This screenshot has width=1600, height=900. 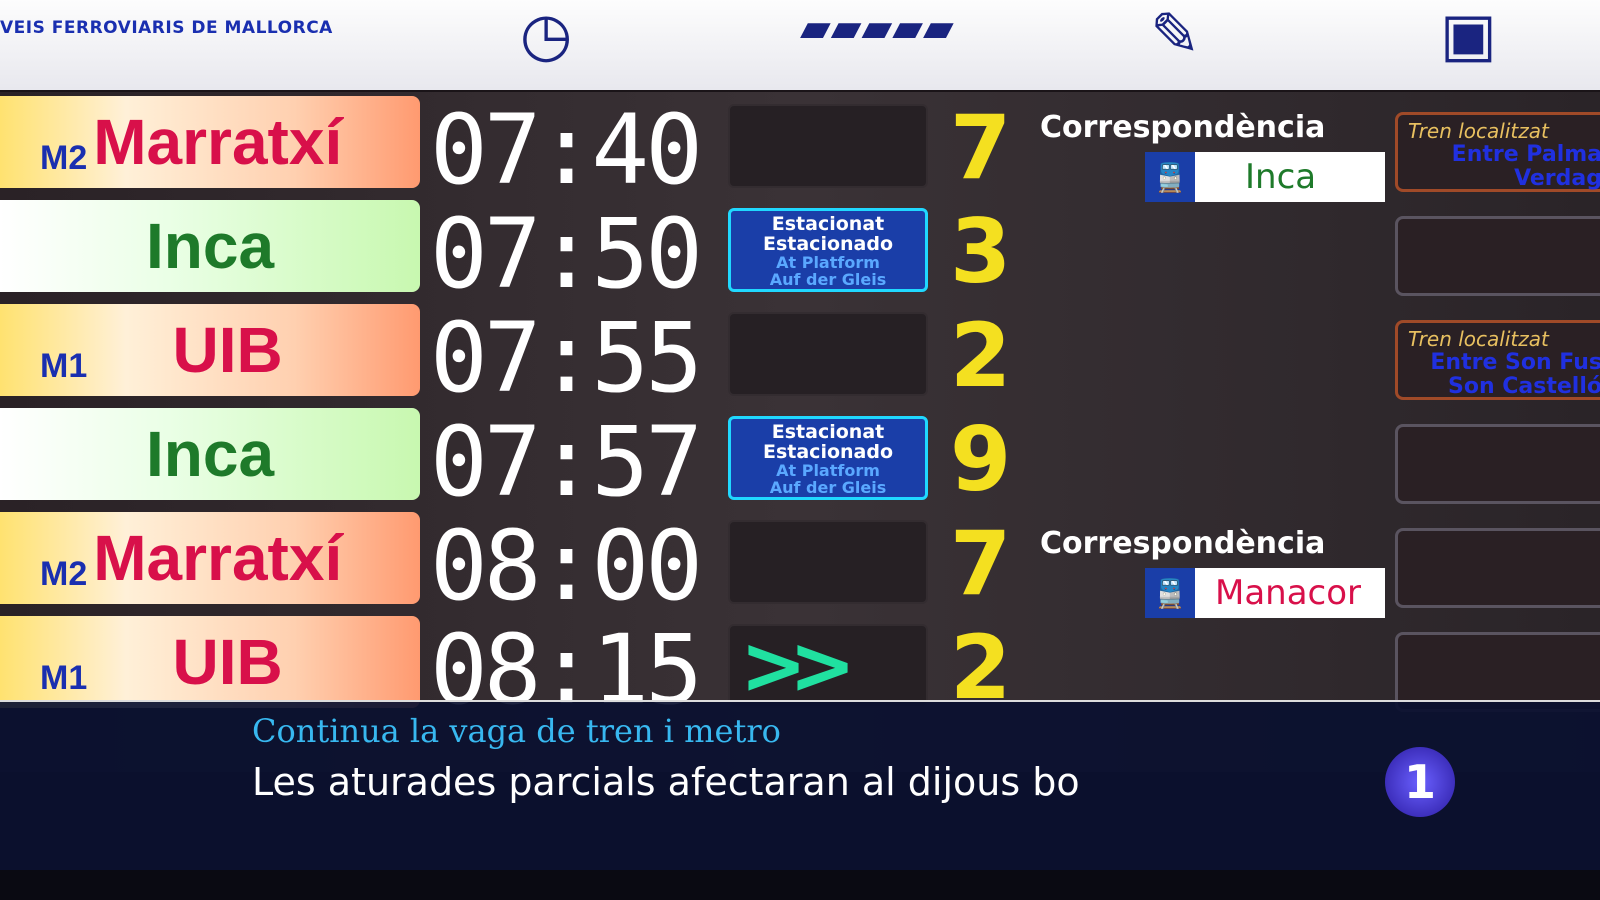 I want to click on bottom-bar, so click(x=800, y=885).